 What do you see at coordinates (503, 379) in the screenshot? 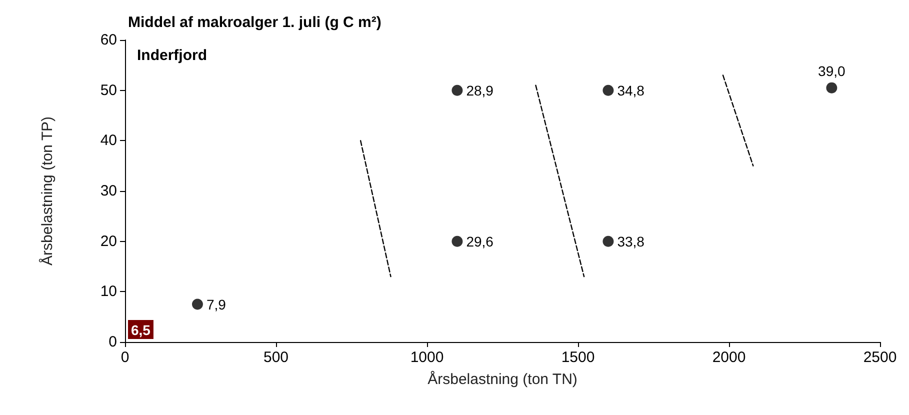
I see `x-axis-title: Årsbelastning (ton TN)` at bounding box center [503, 379].